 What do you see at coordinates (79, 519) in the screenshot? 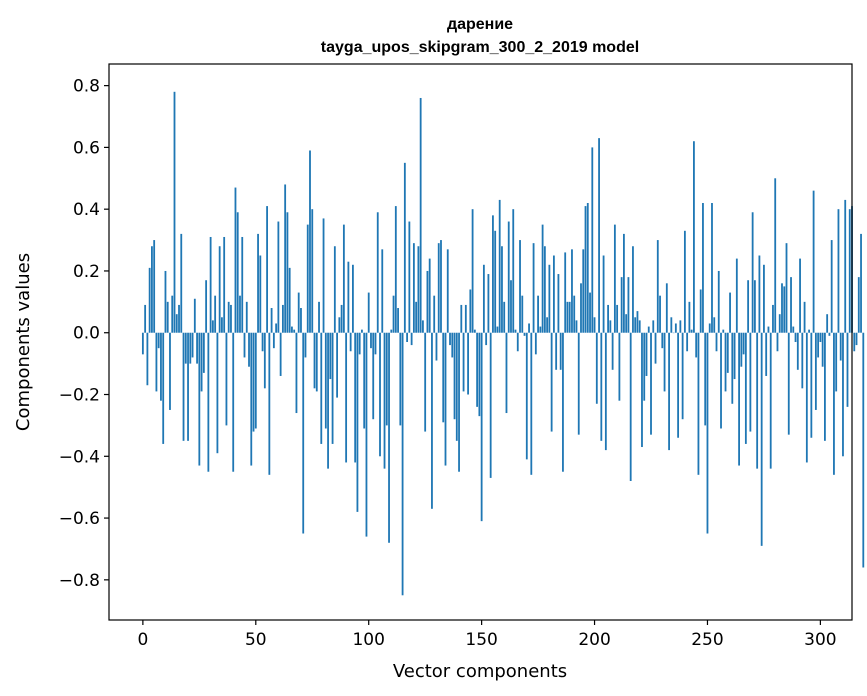
I see `y-tick-label: −0.6` at bounding box center [79, 519].